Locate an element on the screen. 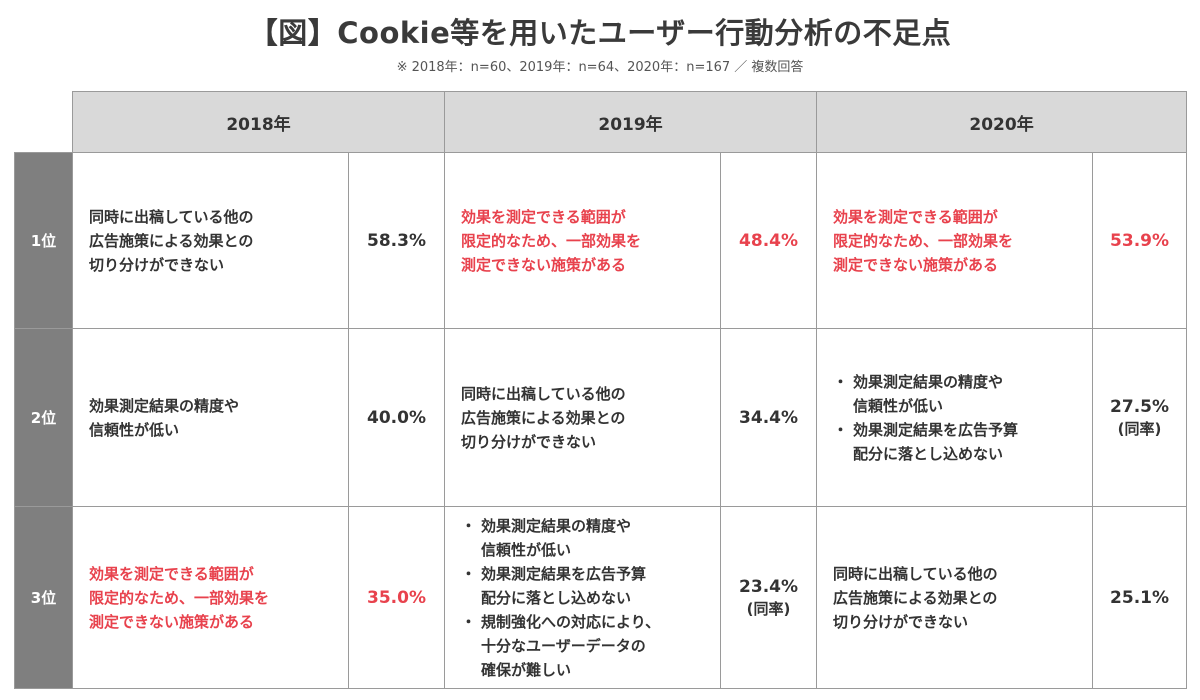  reason-line: 確保が難しい is located at coordinates (526, 669).